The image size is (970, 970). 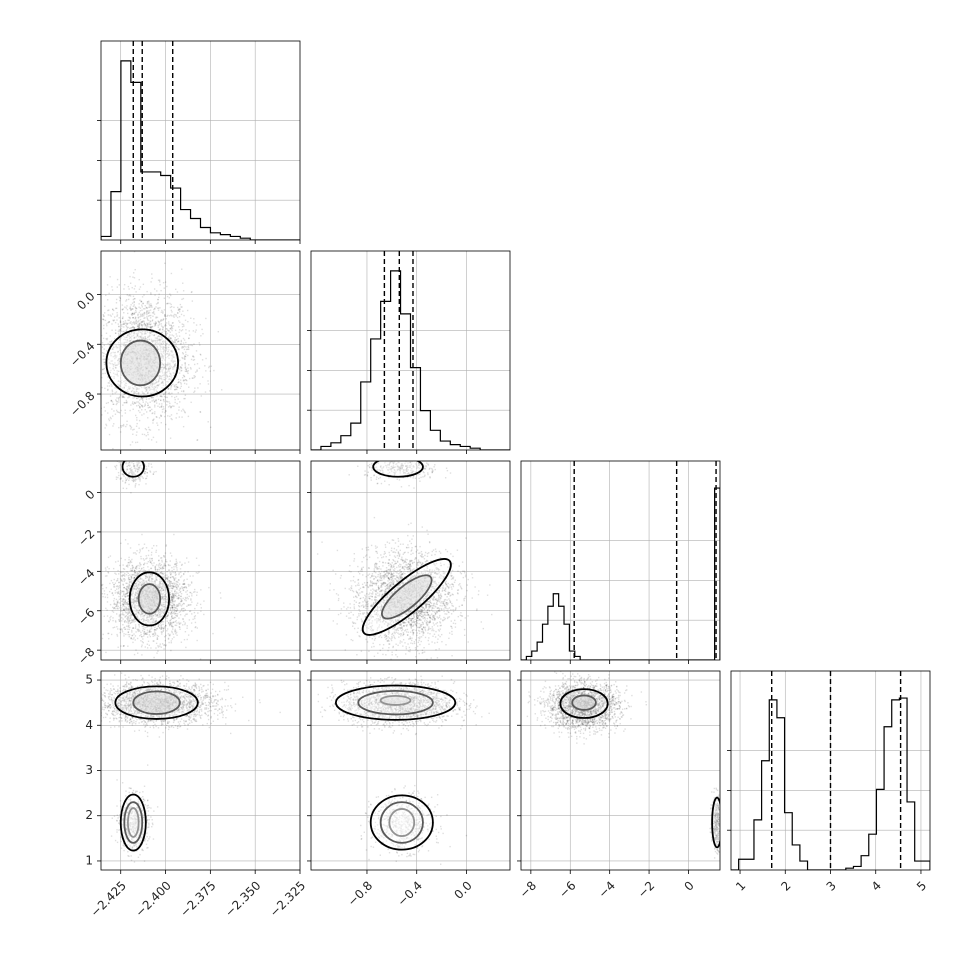 What do you see at coordinates (360, 893) in the screenshot?
I see `x-tick-label: −0.8` at bounding box center [360, 893].